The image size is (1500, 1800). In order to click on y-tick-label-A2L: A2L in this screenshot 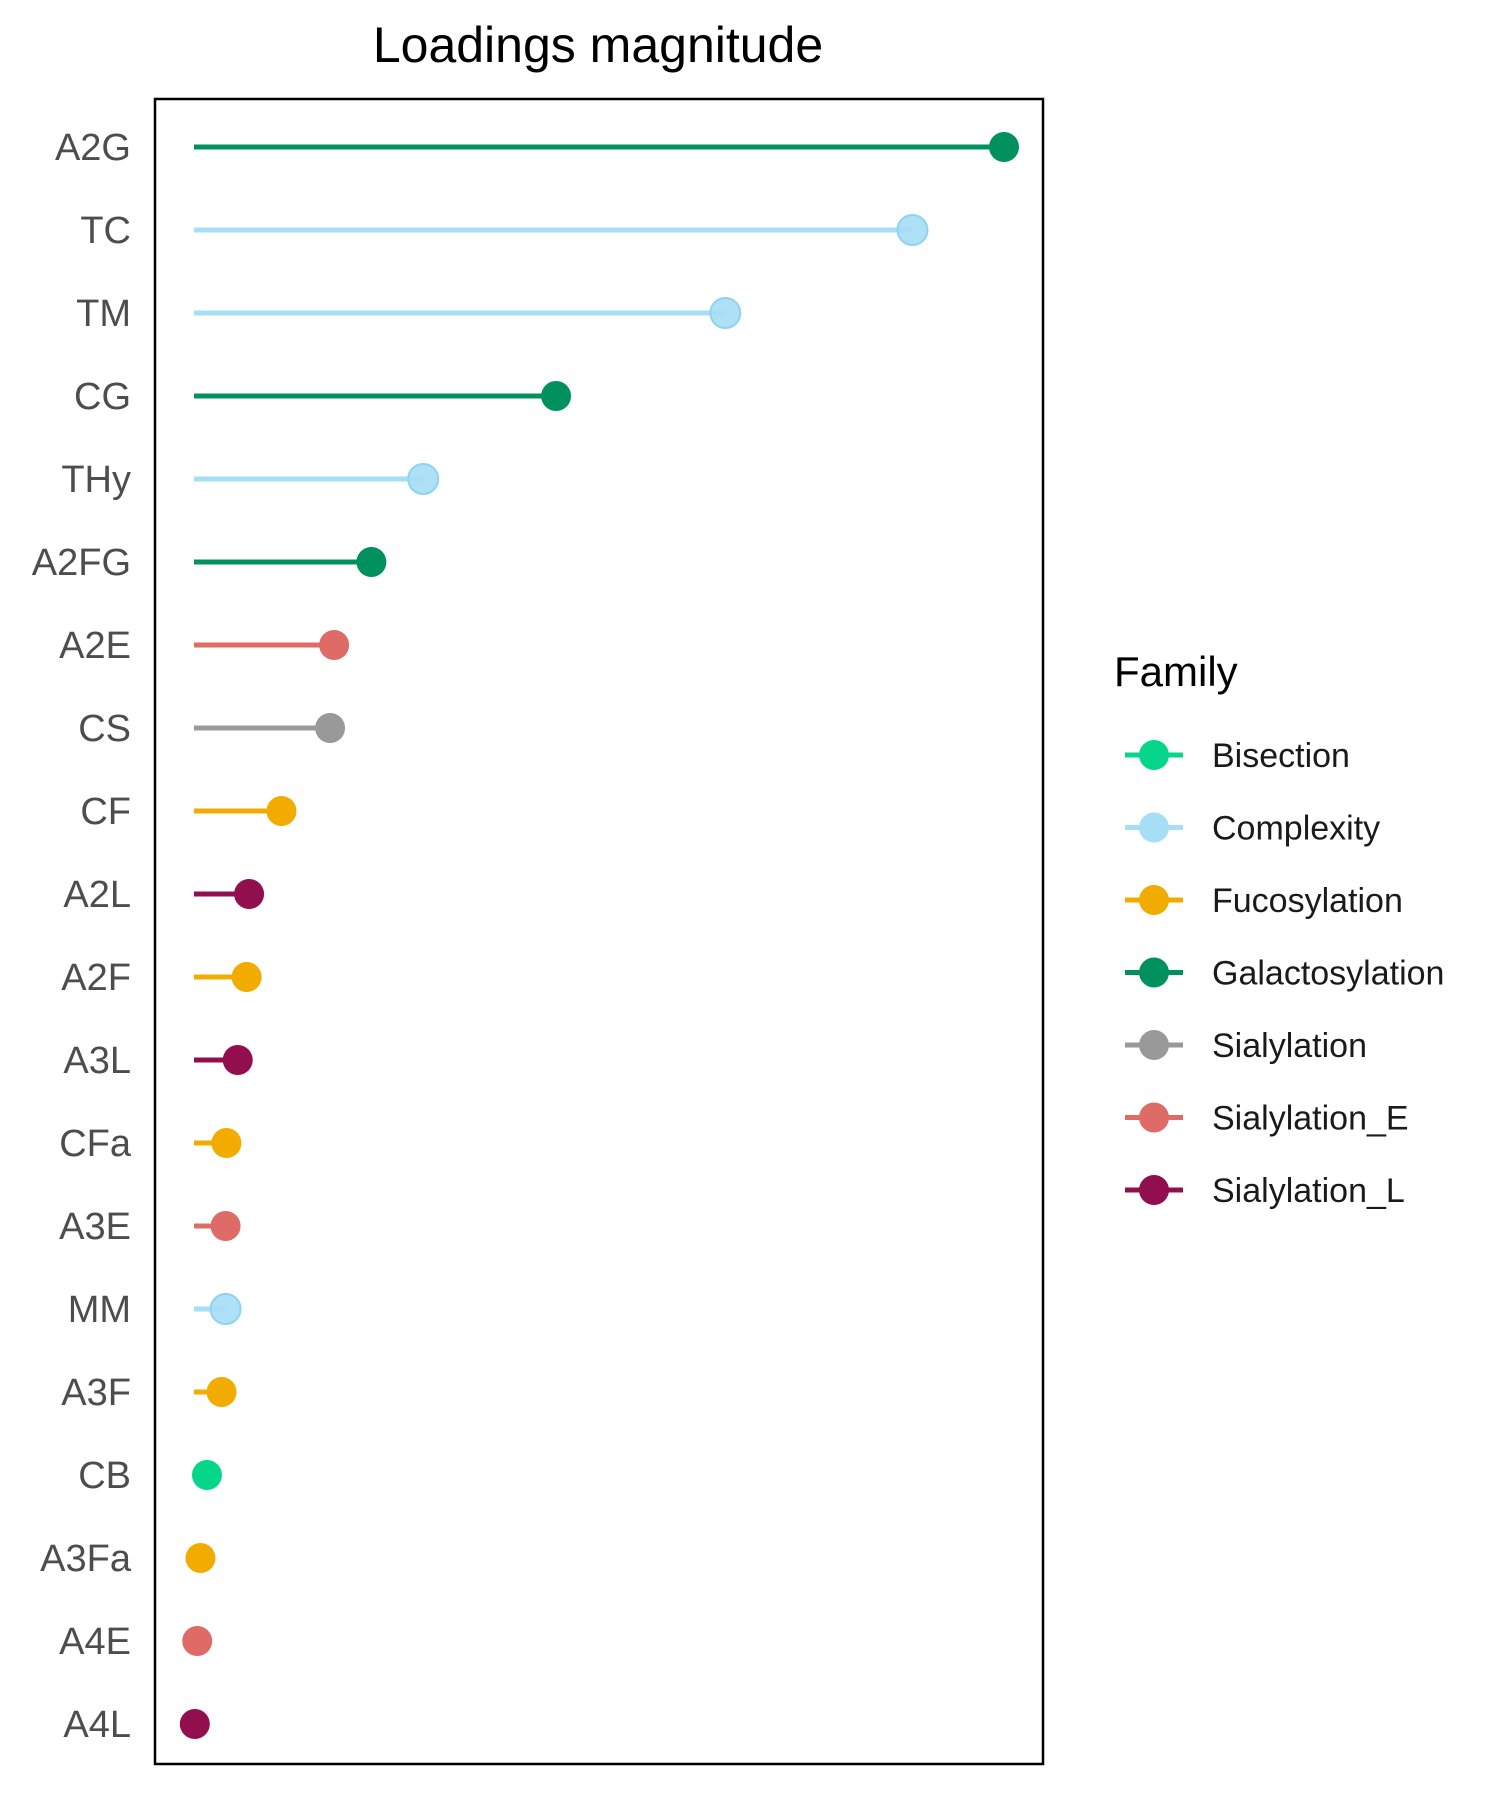, I will do `click(97, 895)`.